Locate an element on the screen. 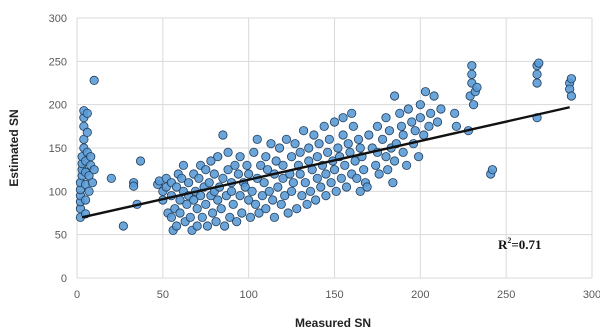 This screenshot has width=600, height=333. x-tick-label: 150 is located at coordinates (334, 295).